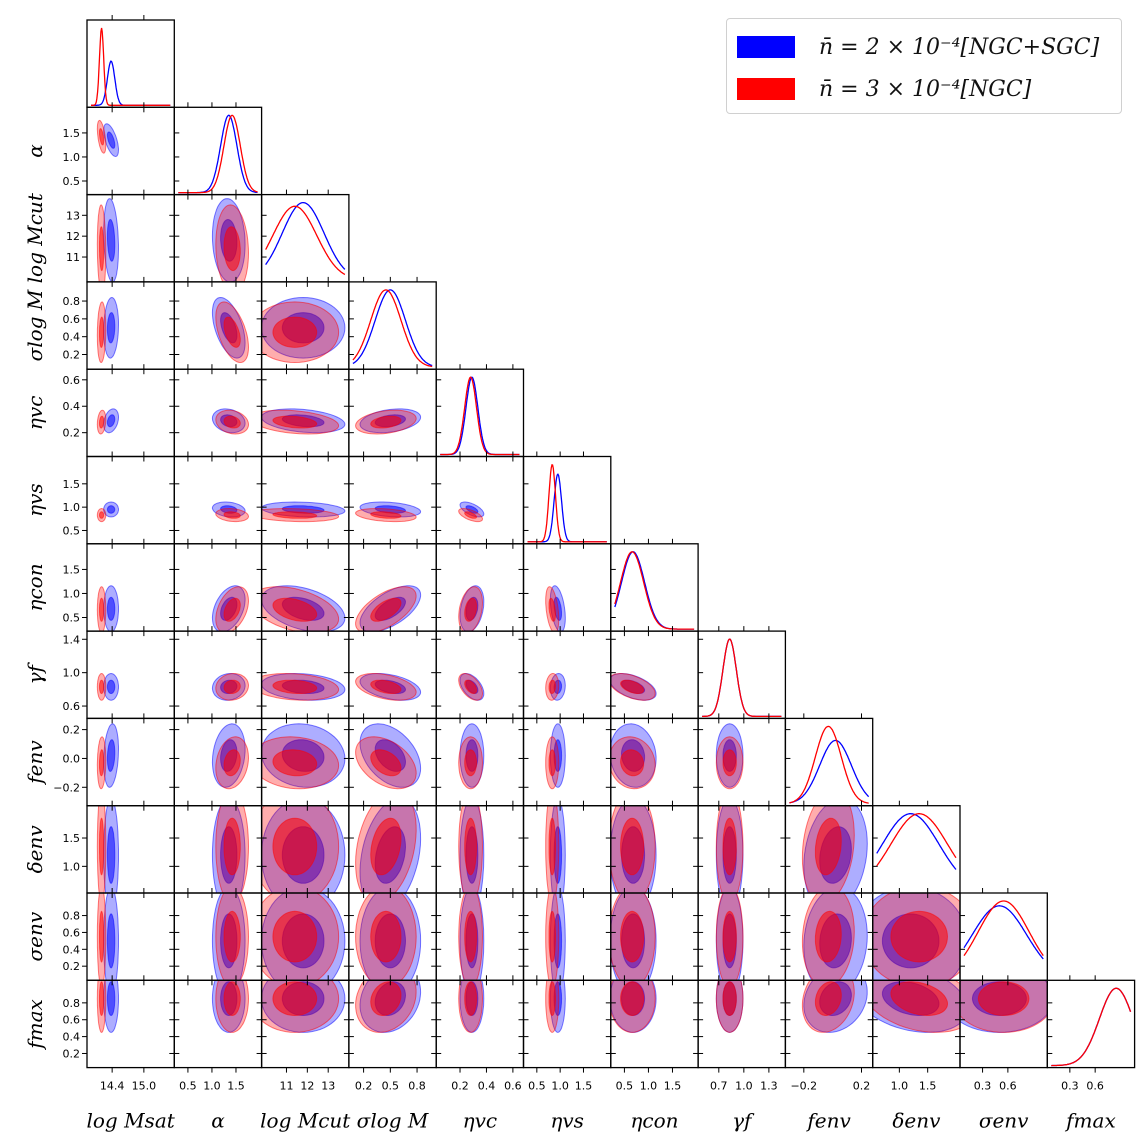 This screenshot has height=1144, width=1144. Describe the element at coordinates (286, 1086) in the screenshot. I see `x-tick-label: 11` at that location.